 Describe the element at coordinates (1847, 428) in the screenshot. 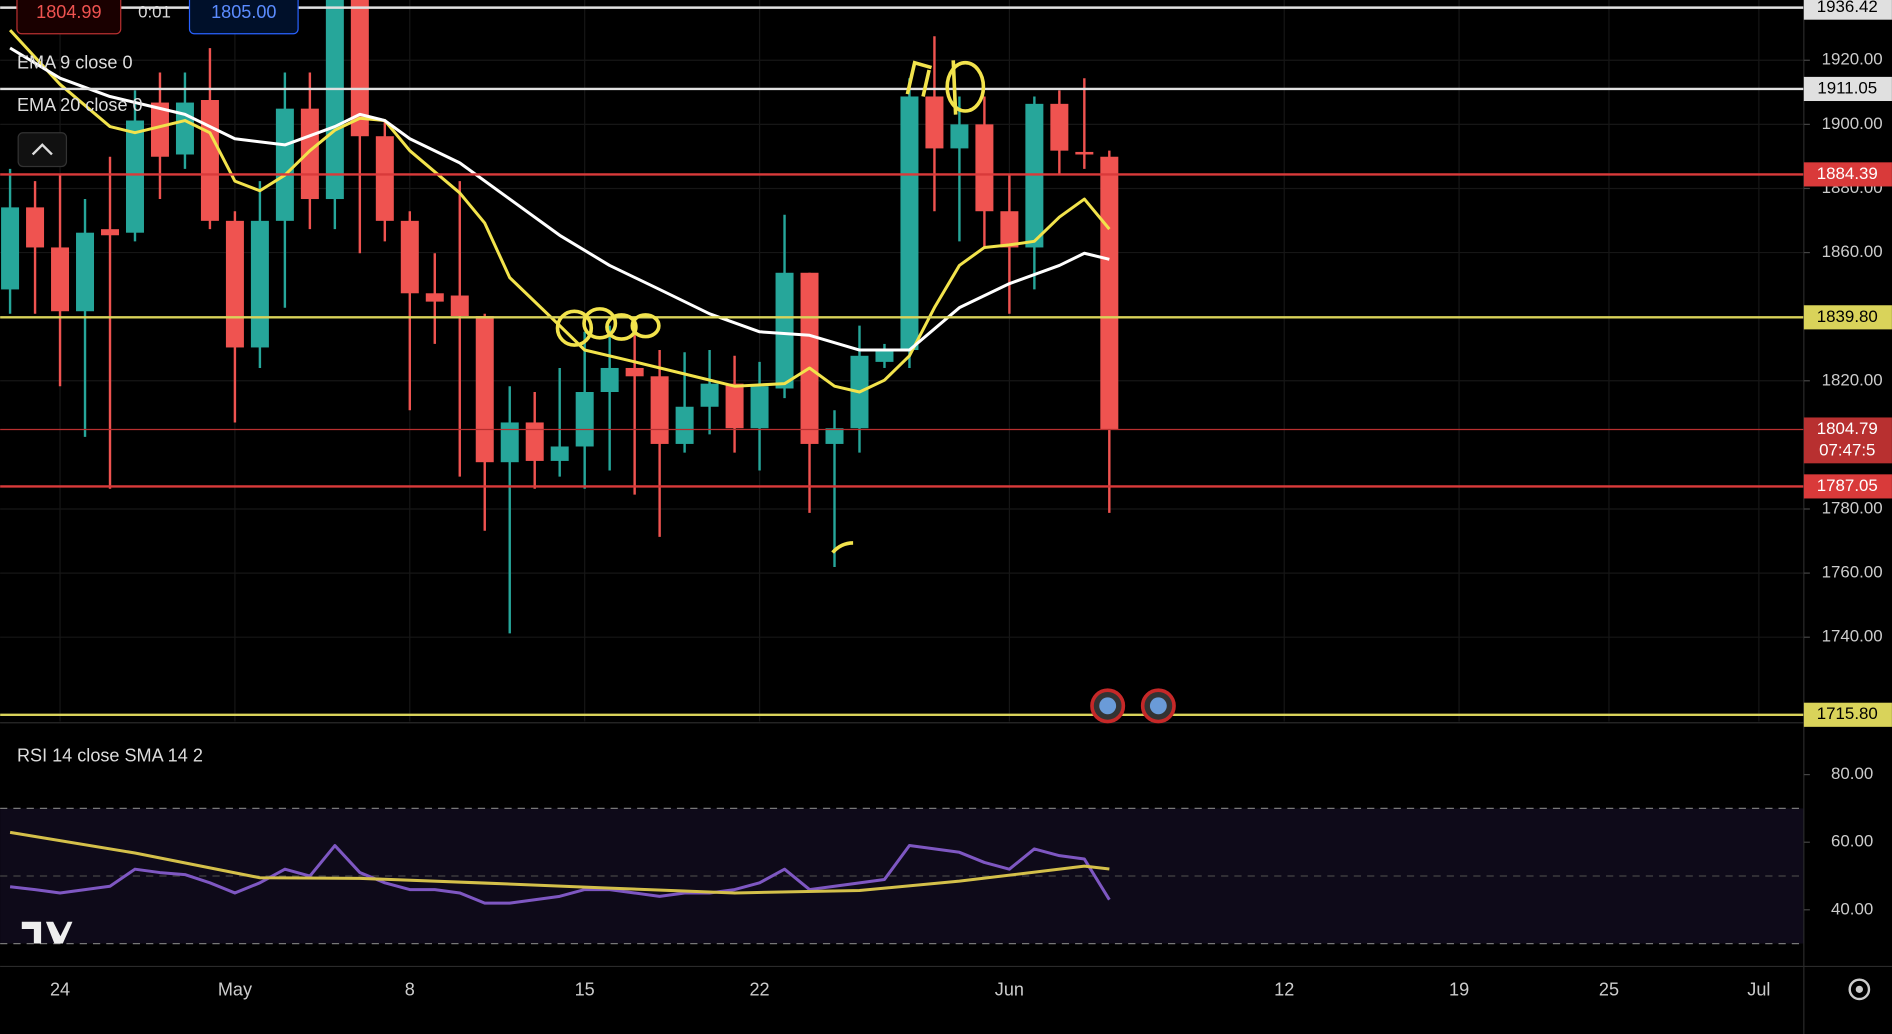

I see `price-label: 1804.79` at that location.